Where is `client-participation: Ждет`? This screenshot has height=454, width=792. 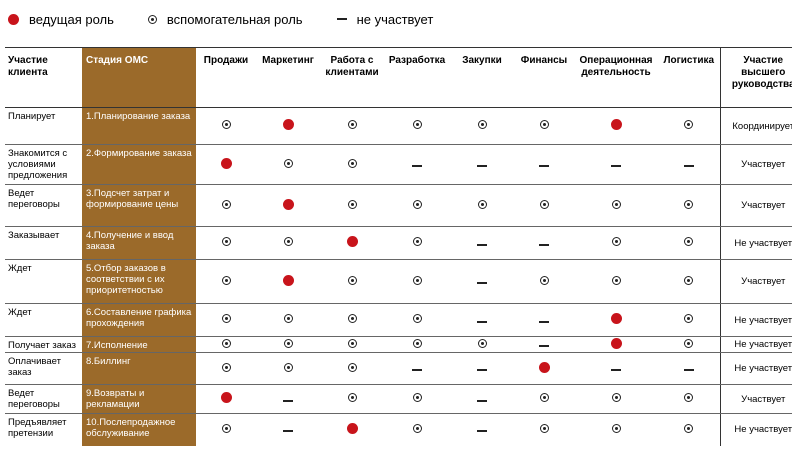
client-participation: Ждет is located at coordinates (43, 281).